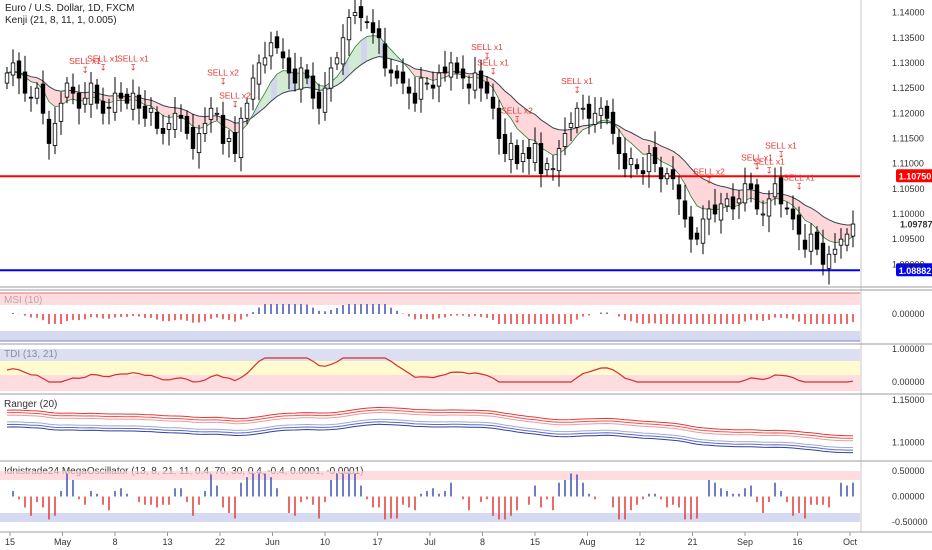 Image resolution: width=932 pixels, height=550 pixels. What do you see at coordinates (908, 497) in the screenshot?
I see `mega-tick: 0.00000` at bounding box center [908, 497].